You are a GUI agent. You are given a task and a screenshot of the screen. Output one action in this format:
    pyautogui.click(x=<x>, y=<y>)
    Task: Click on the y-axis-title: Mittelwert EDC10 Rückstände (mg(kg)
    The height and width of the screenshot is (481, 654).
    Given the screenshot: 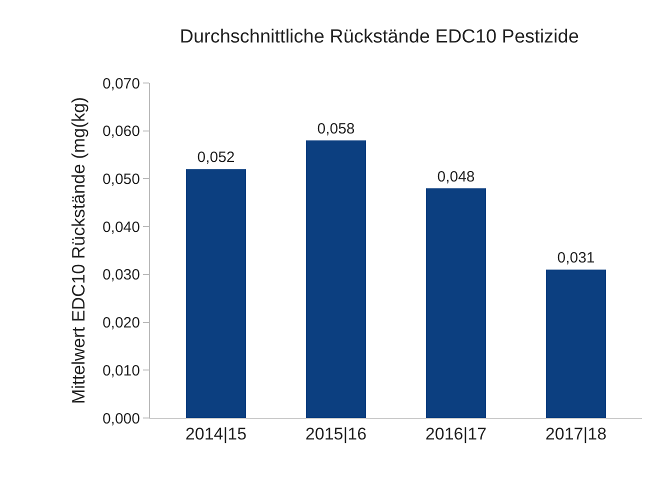 What is the action you would take?
    pyautogui.click(x=78, y=250)
    